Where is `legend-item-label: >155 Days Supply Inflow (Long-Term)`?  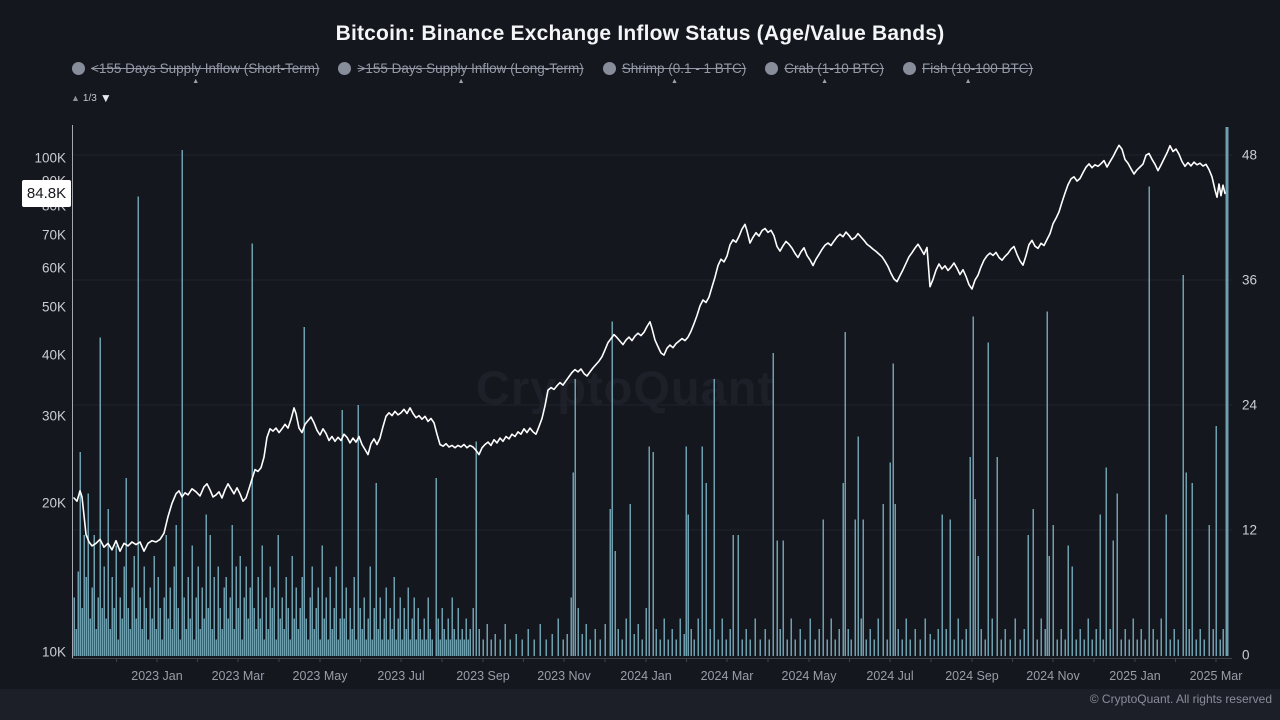 legend-item-label: >155 Days Supply Inflow (Long-Term) is located at coordinates (470, 68).